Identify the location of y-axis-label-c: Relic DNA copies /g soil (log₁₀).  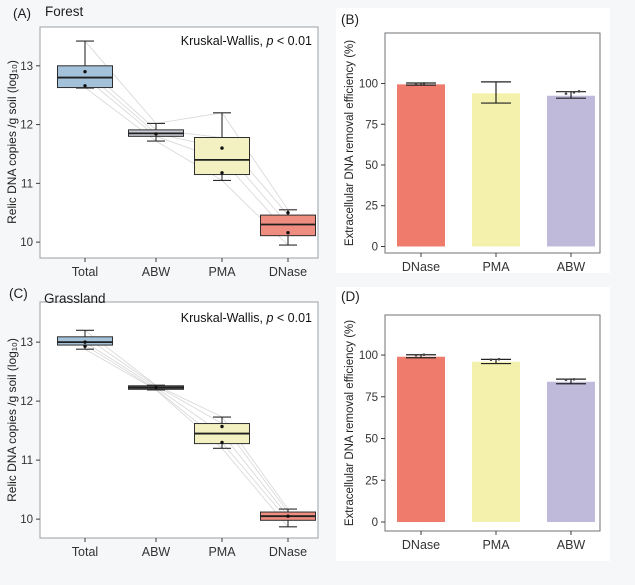
(12, 420).